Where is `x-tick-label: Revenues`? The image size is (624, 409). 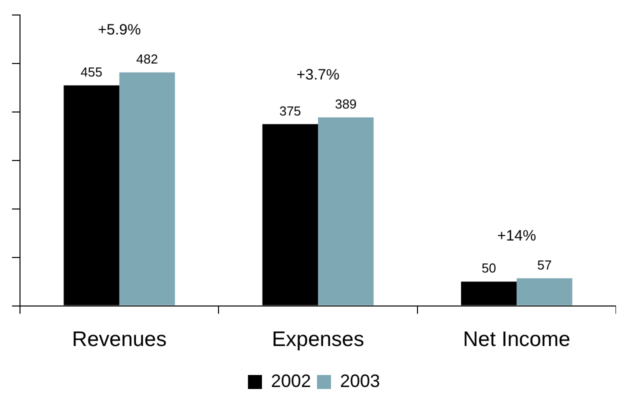 x-tick-label: Revenues is located at coordinates (119, 340).